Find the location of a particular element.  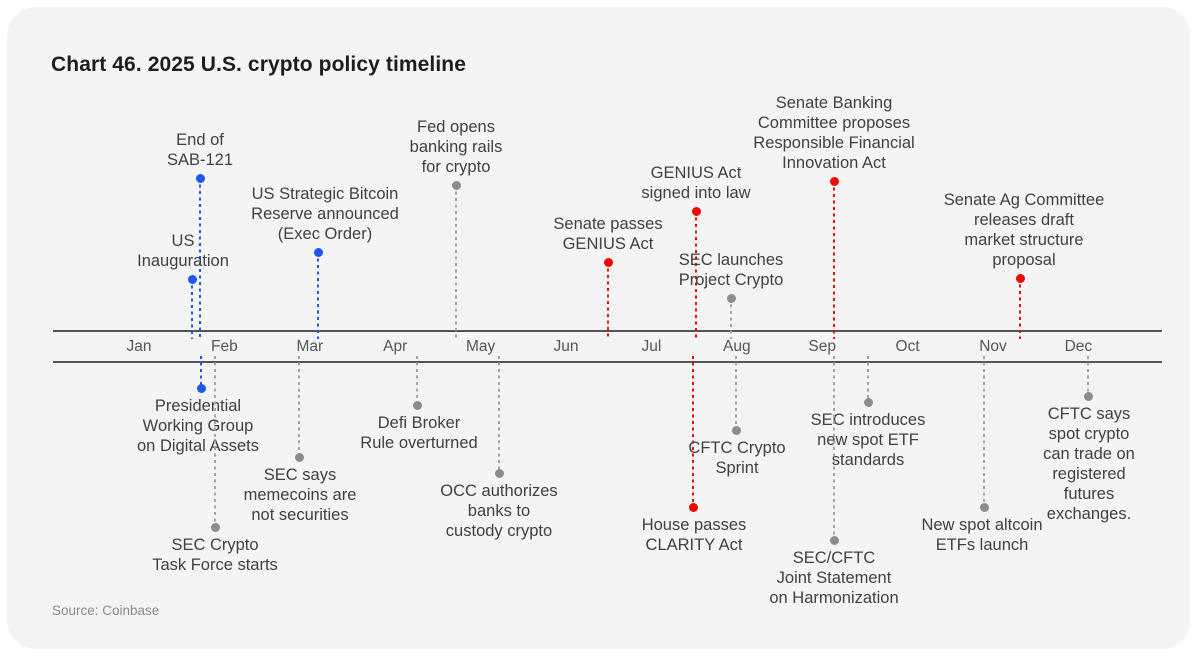

month-label-mar: Mar is located at coordinates (310, 346).